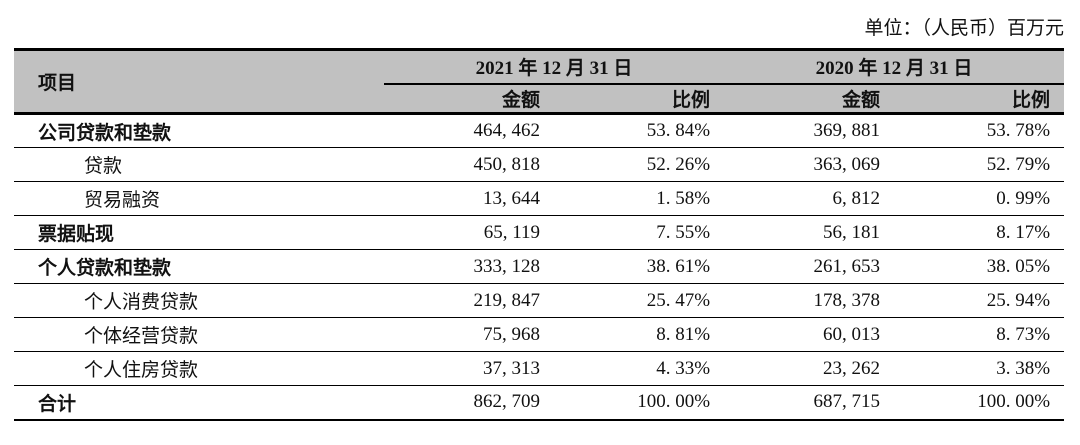 This screenshot has height=445, width=1080. What do you see at coordinates (1023, 232) in the screenshot?
I see `ratio-2020-cell: 8. 17%` at bounding box center [1023, 232].